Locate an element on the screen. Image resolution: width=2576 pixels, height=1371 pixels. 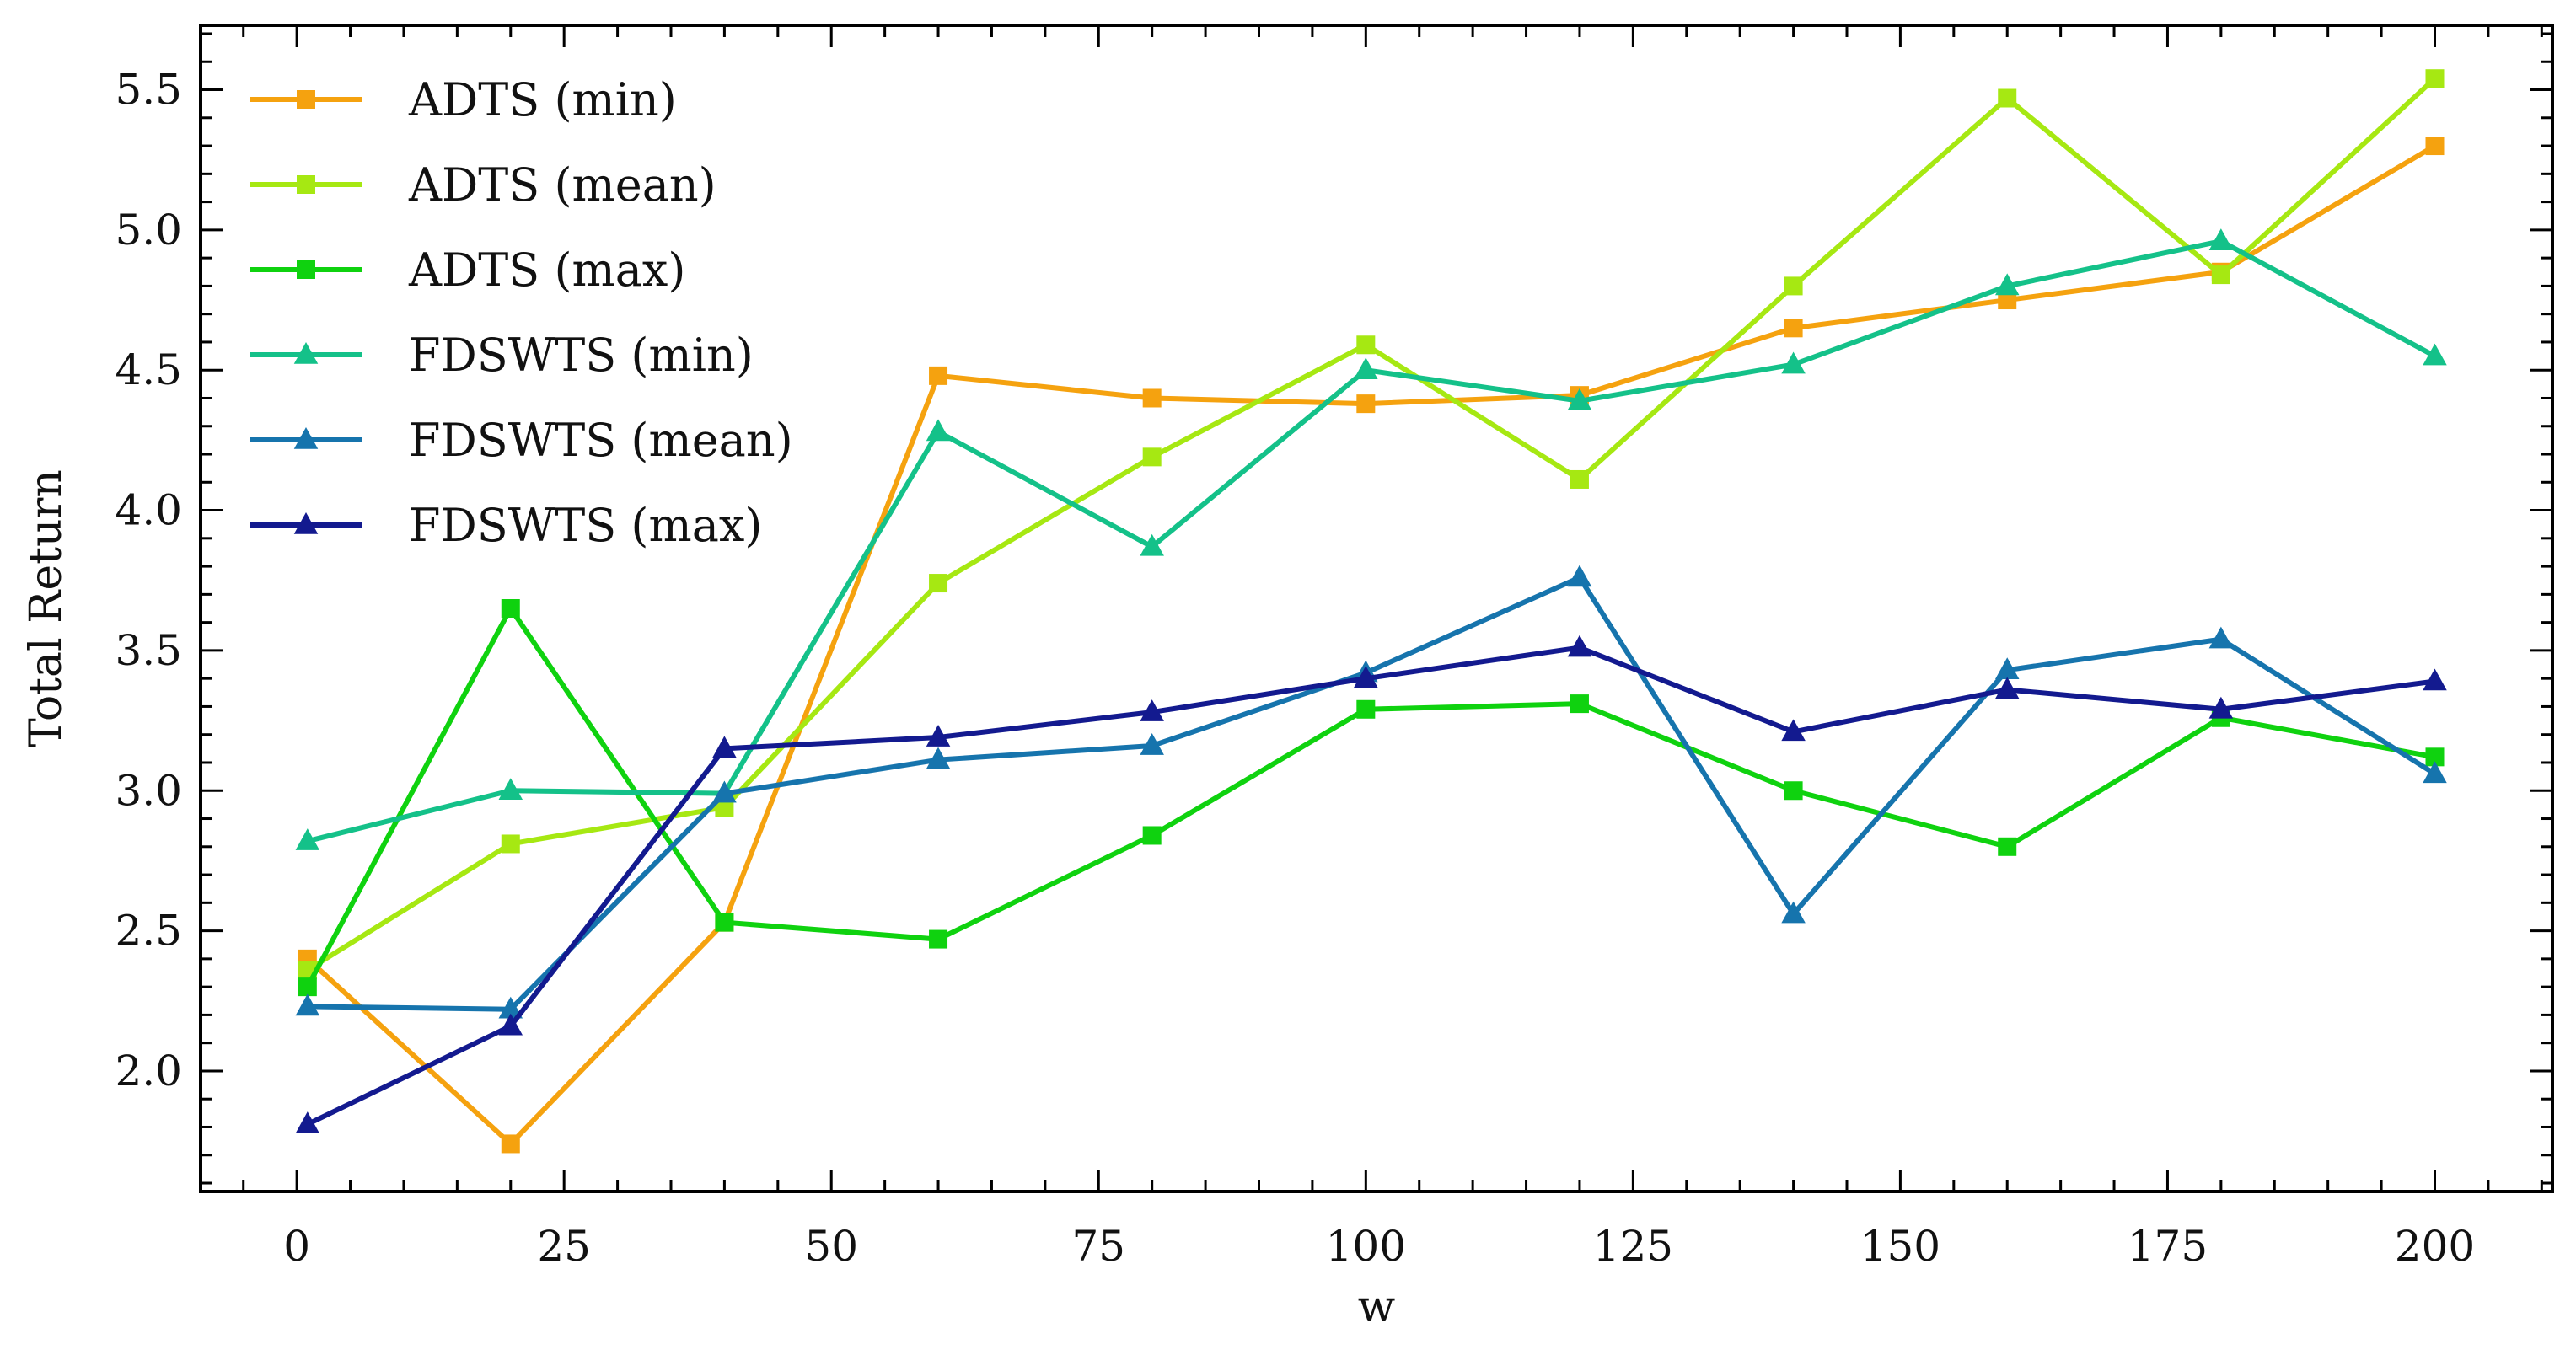
legend-label: ADTS (mean) is located at coordinates (562, 185).